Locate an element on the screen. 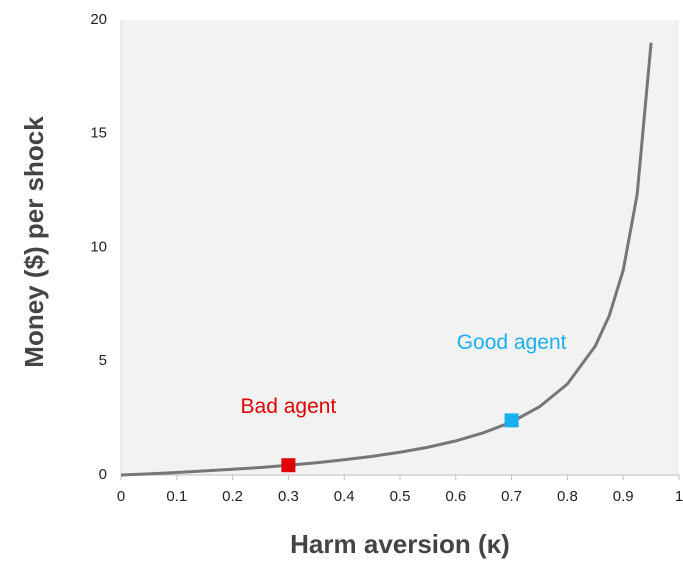 The width and height of the screenshot is (683, 577). y-tick-label: 15 is located at coordinates (98, 133).